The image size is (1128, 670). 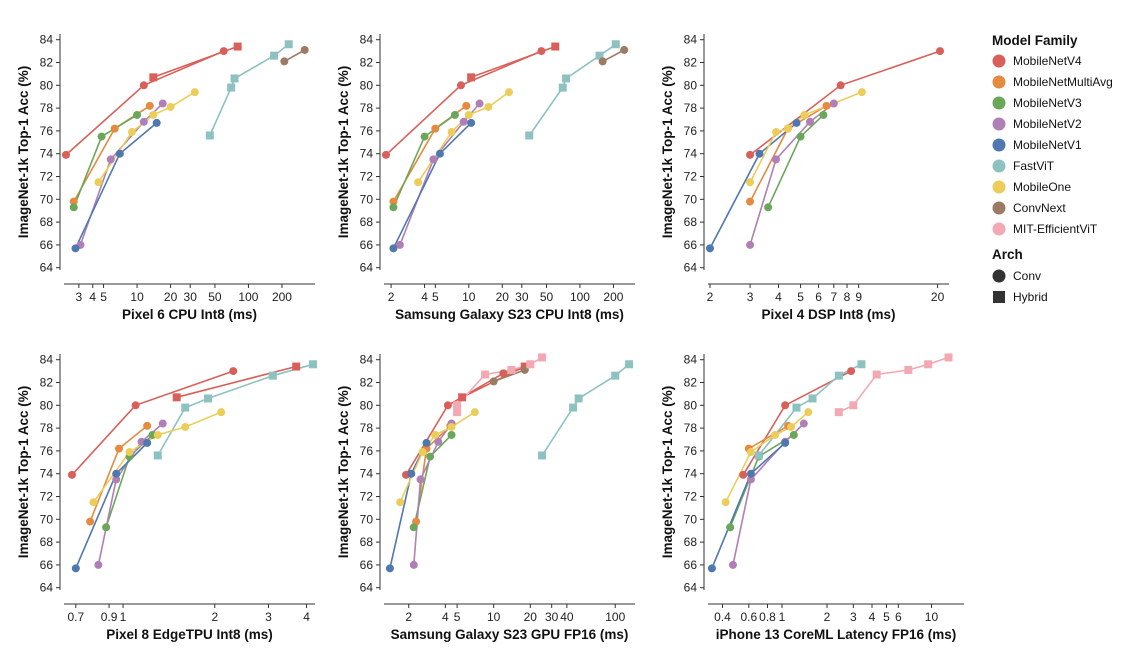 I want to click on x-tick: 30, so click(x=552, y=614).